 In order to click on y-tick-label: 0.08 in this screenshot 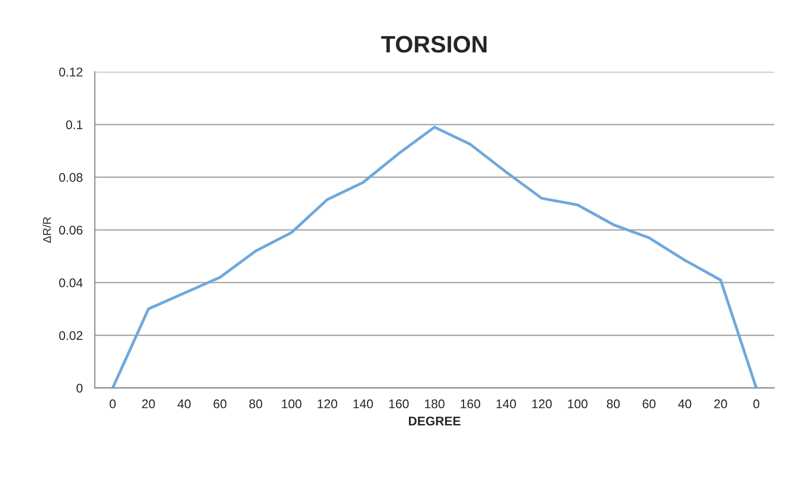, I will do `click(70, 177)`.